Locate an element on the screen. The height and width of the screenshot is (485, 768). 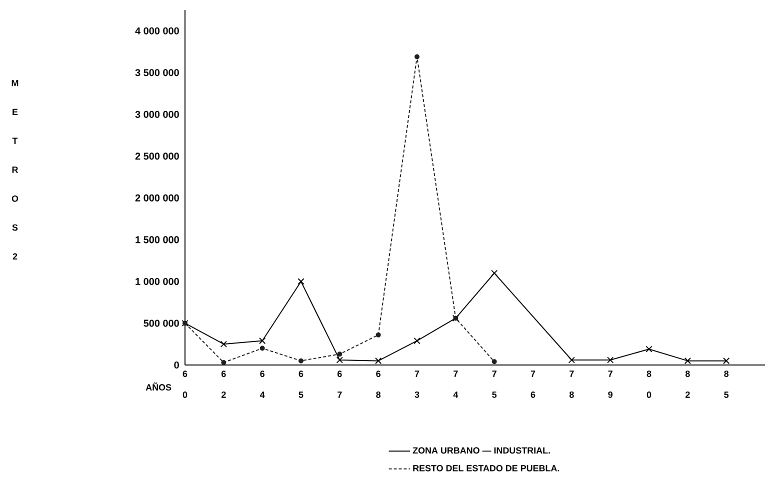
category-label: 7 9 is located at coordinates (610, 384).